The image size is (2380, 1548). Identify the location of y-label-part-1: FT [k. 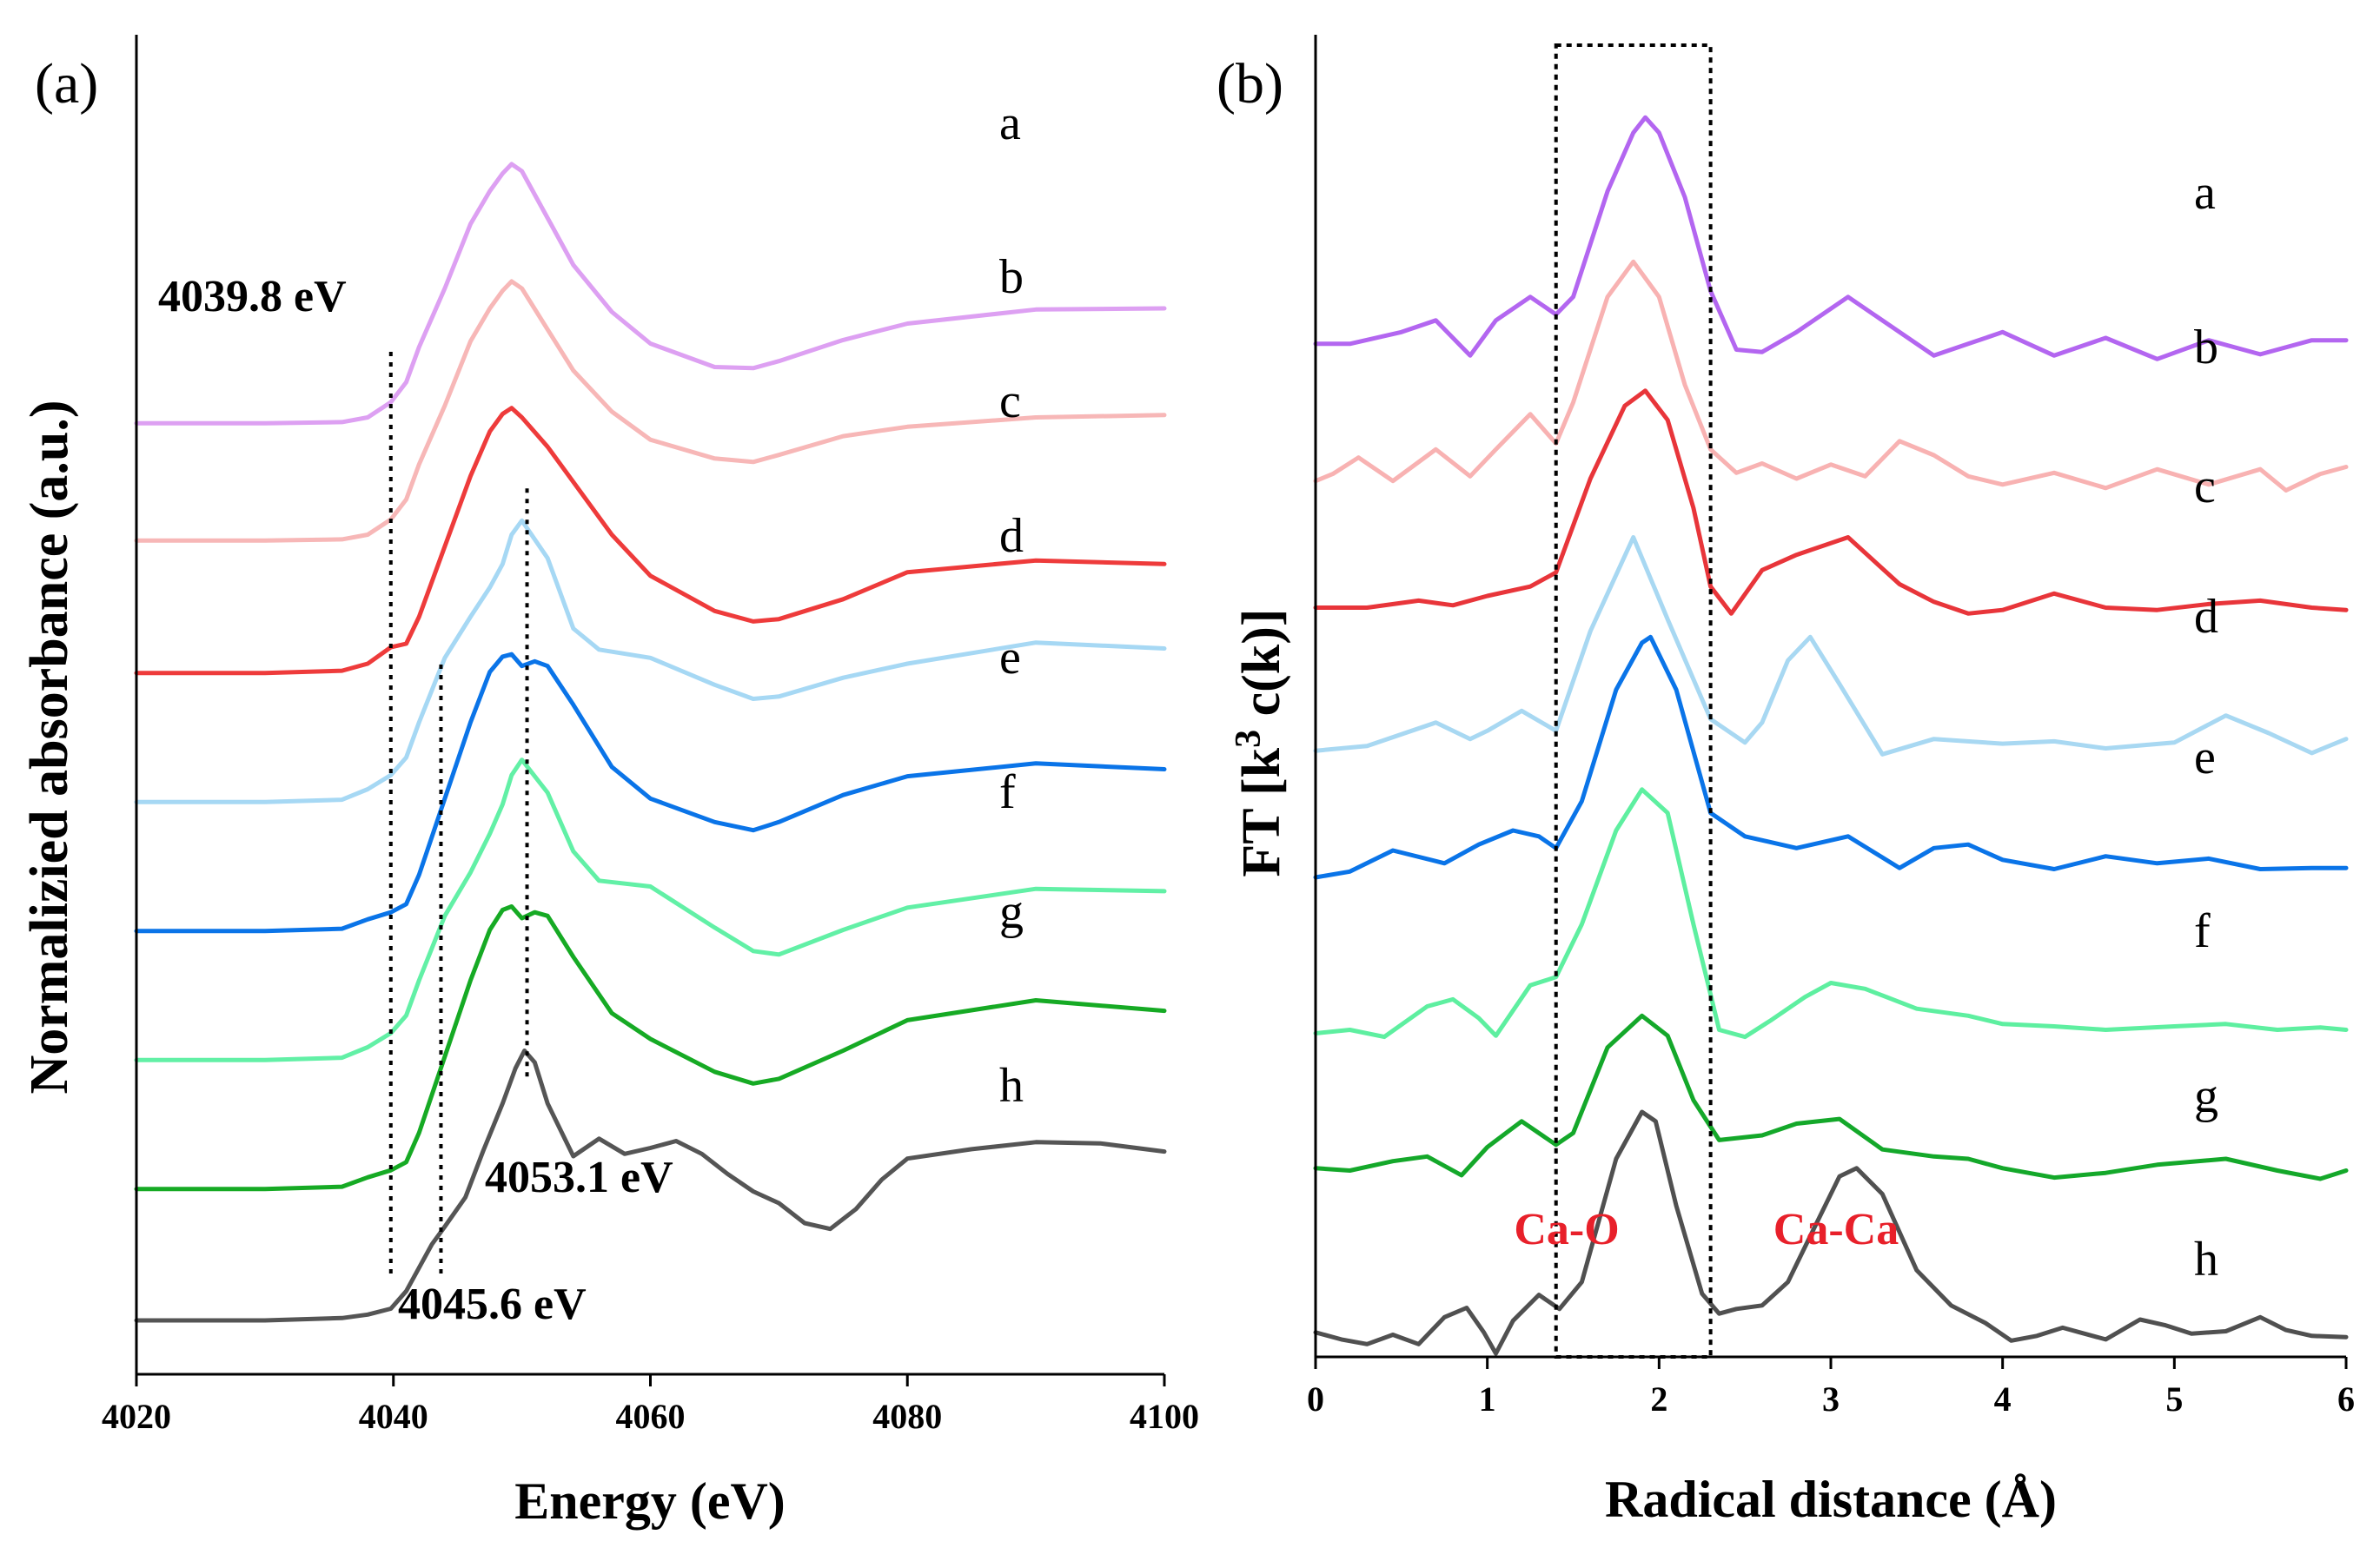
(1261, 812).